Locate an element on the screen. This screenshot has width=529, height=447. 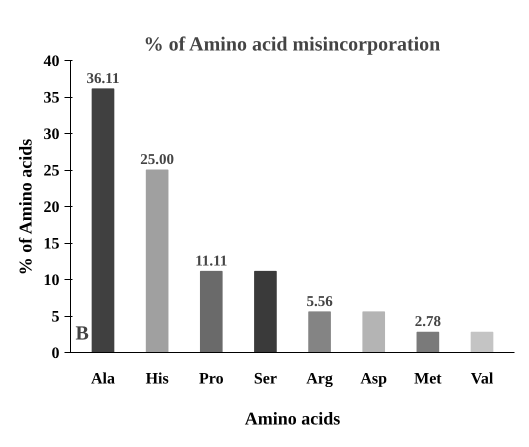
x-tick-label: Ser is located at coordinates (265, 379).